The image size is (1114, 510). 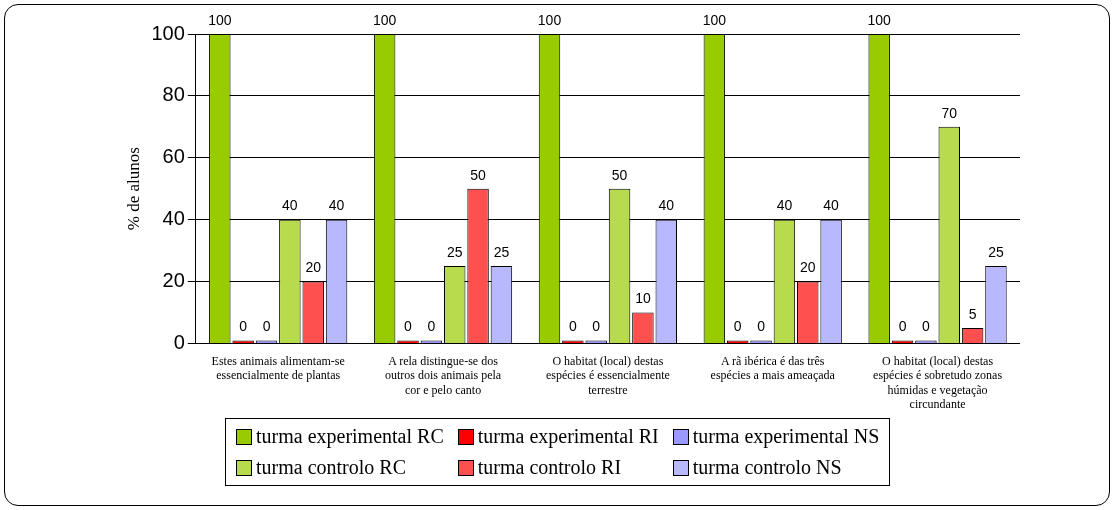 I want to click on legend-label: turma controlo RI, so click(x=549, y=467).